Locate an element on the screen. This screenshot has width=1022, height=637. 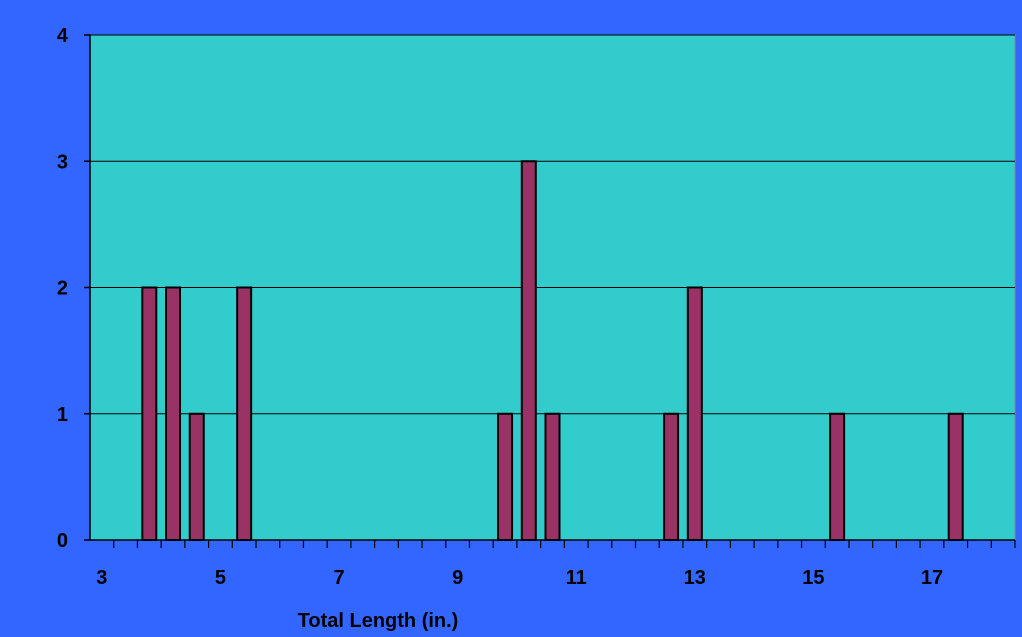
x-tick-label: 11 is located at coordinates (576, 578).